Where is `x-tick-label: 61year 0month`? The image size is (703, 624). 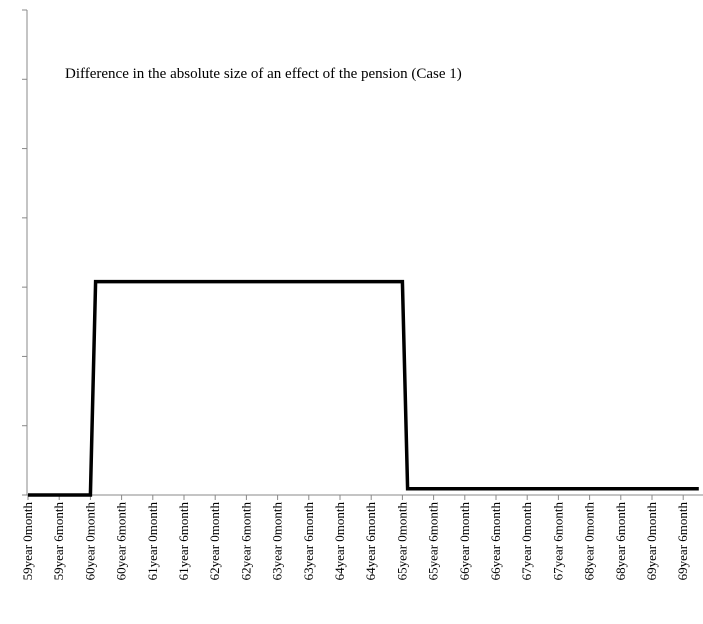 x-tick-label: 61year 0month is located at coordinates (152, 541).